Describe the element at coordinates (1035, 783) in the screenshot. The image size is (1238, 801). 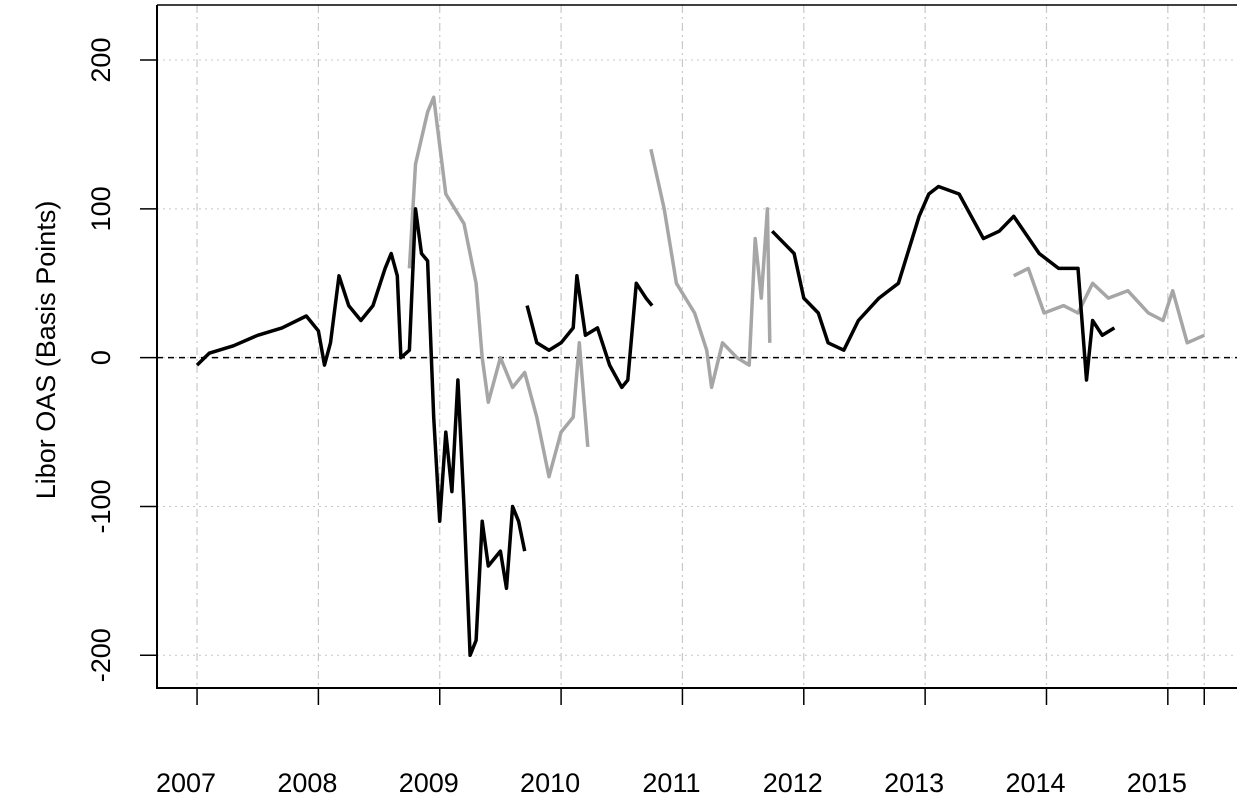
I see `x-tick-label: 2014` at that location.